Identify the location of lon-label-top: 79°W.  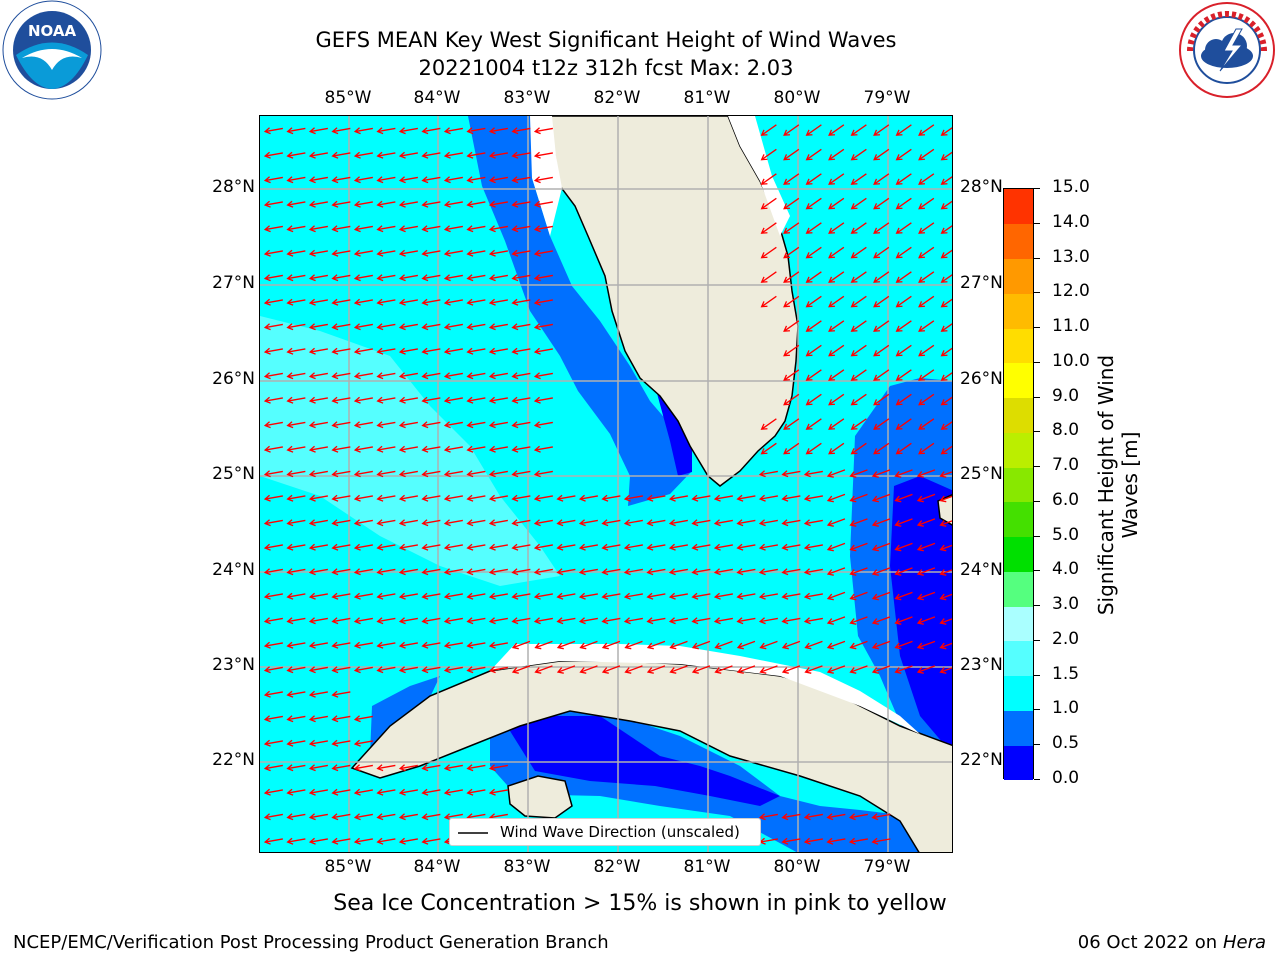
(887, 98).